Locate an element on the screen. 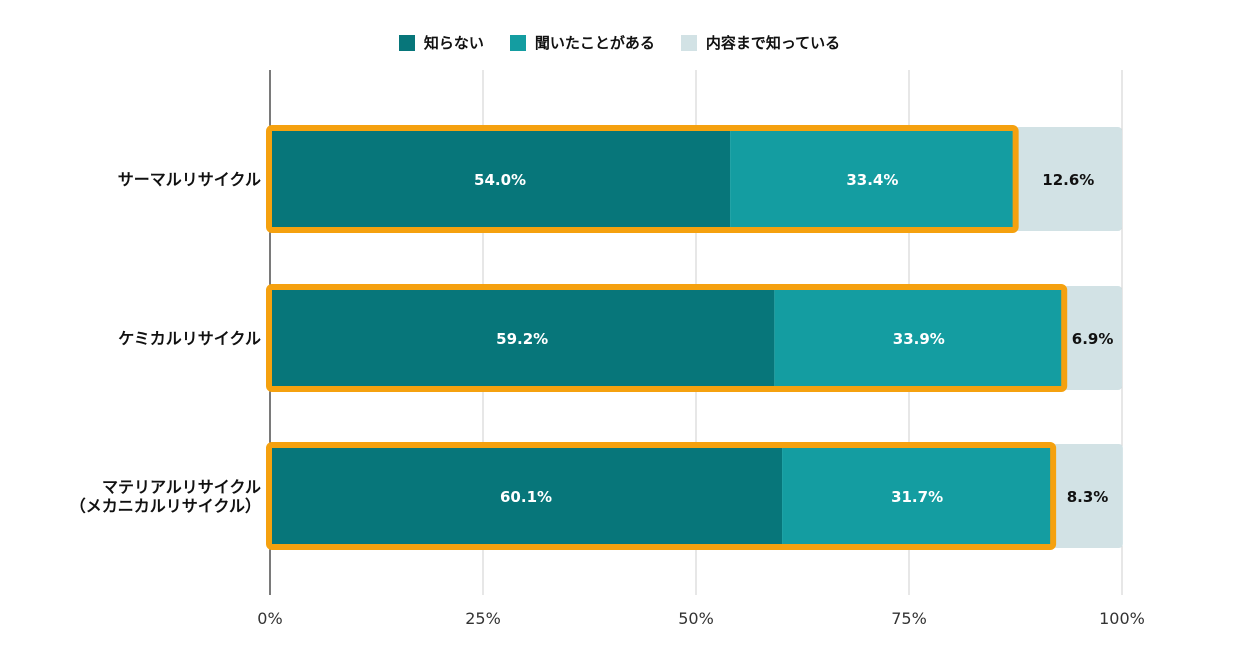 Image resolution: width=1239 pixels, height=652 pixels. data-label: 33.4% is located at coordinates (872, 180).